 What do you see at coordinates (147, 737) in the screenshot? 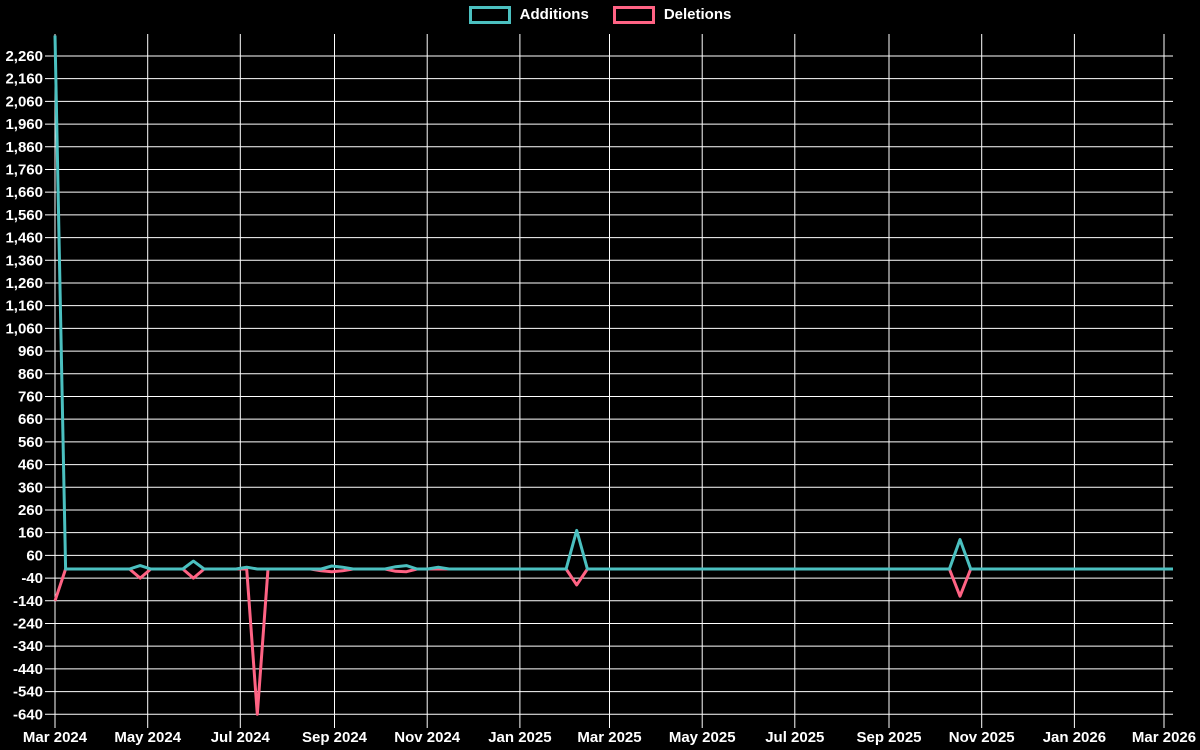
I see `x-axis-tick-label: May 2024` at bounding box center [147, 737].